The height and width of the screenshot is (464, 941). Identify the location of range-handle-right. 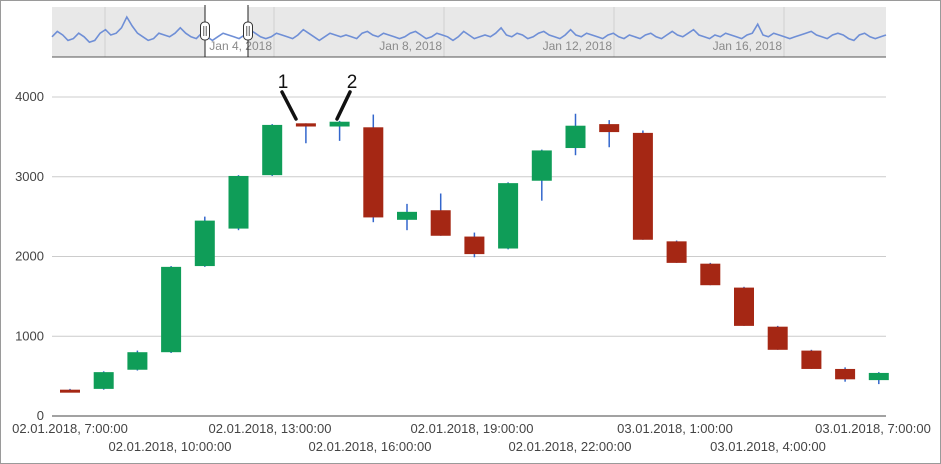
(248, 31).